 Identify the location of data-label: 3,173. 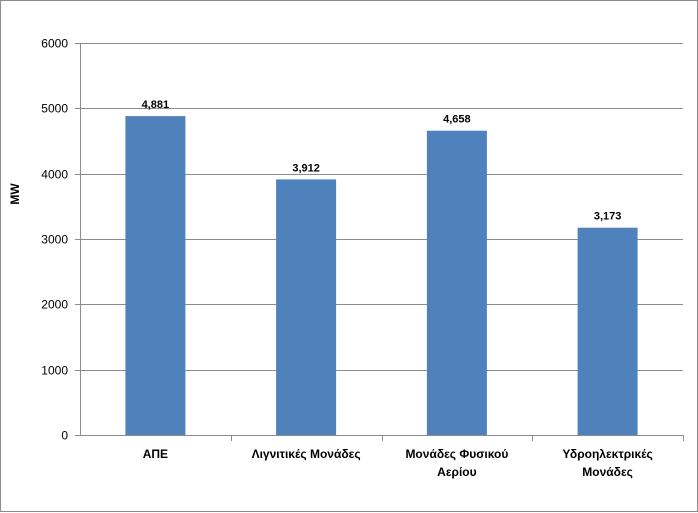
(608, 217).